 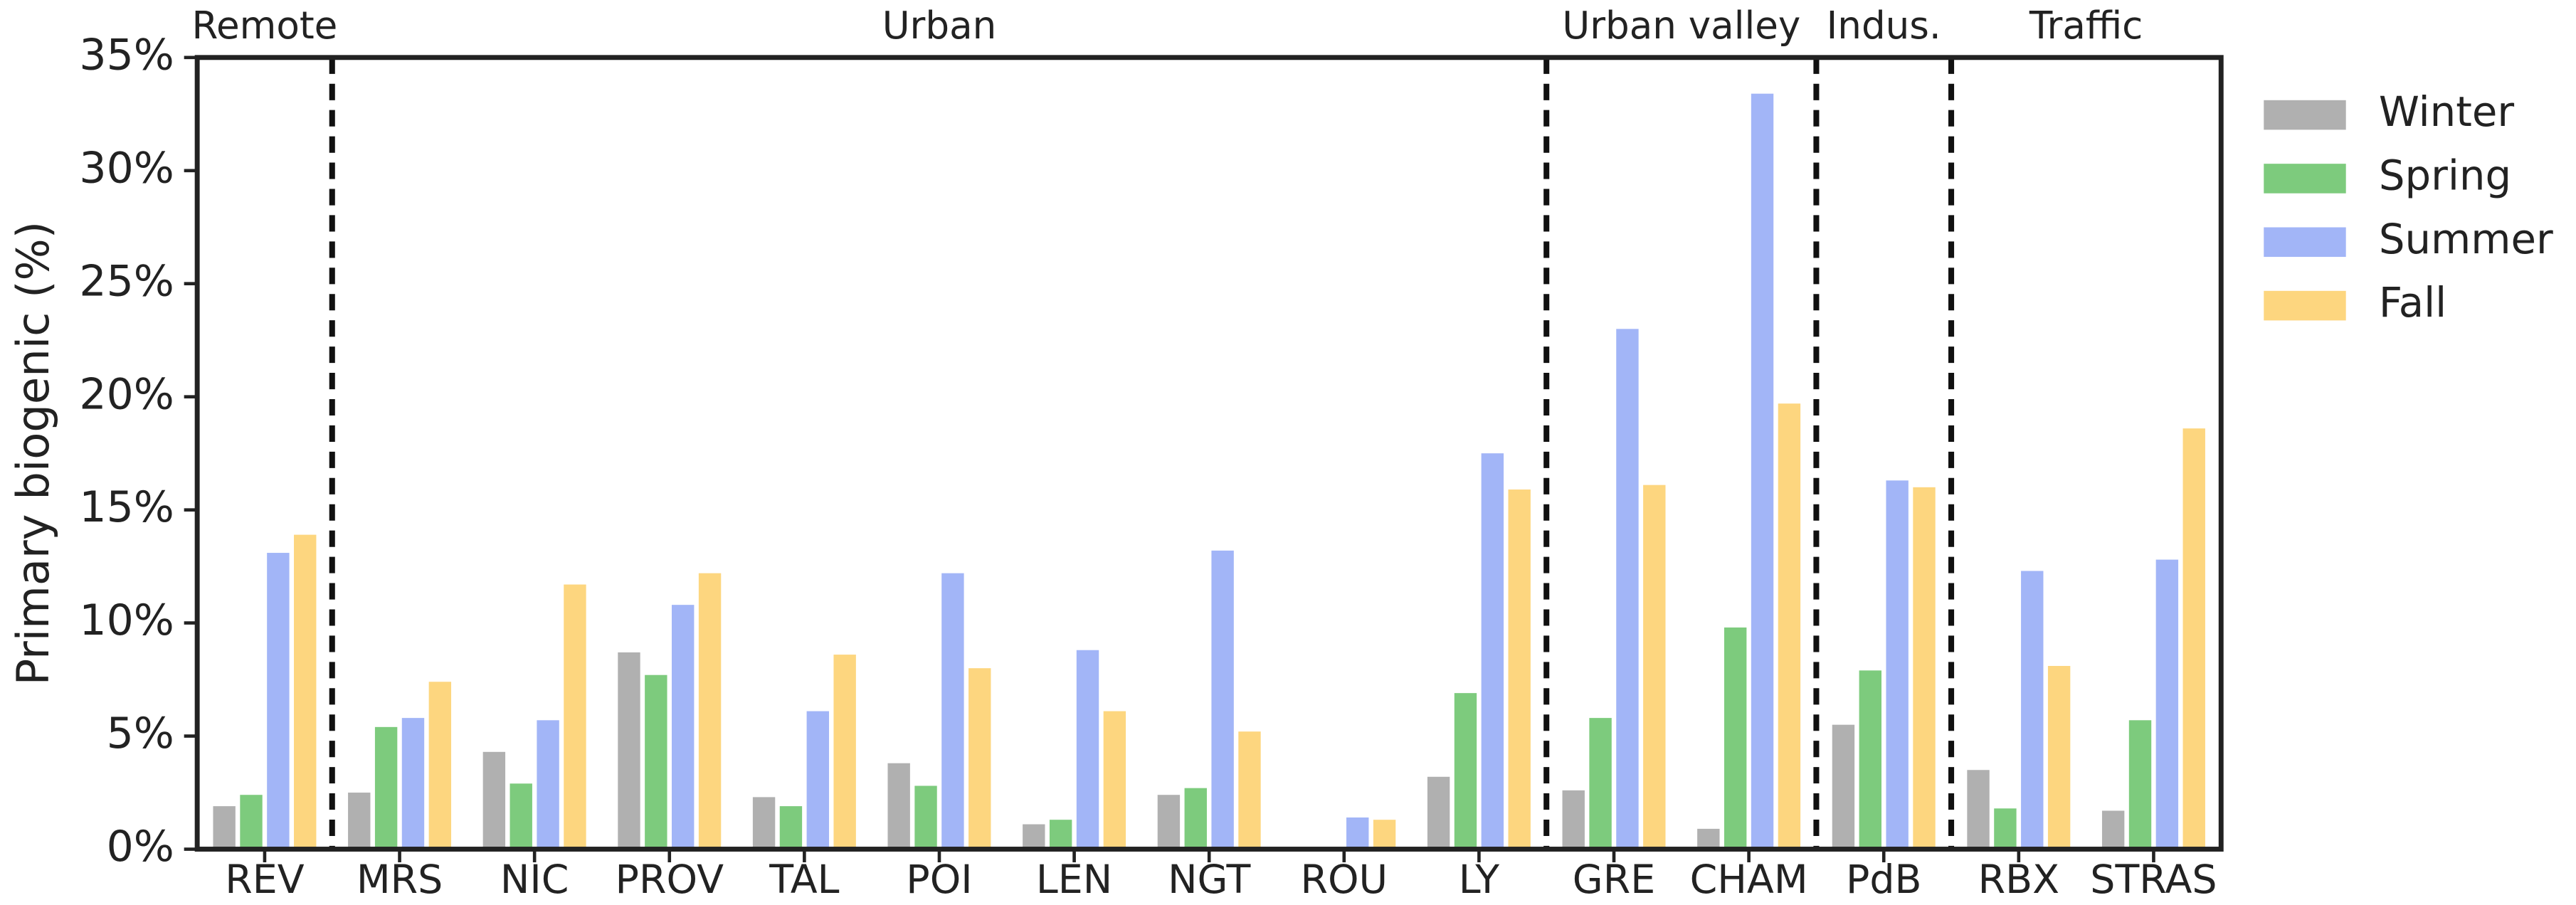 I want to click on x-tick-label: PdB, so click(x=1884, y=880).